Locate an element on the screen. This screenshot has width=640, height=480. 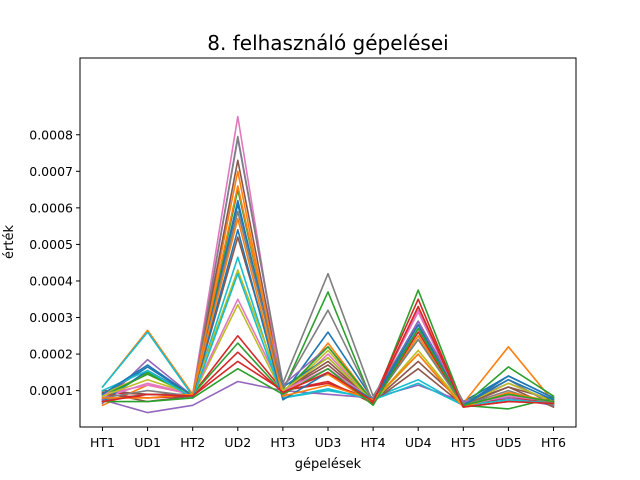
x-tick-label: UD1 is located at coordinates (147, 442).